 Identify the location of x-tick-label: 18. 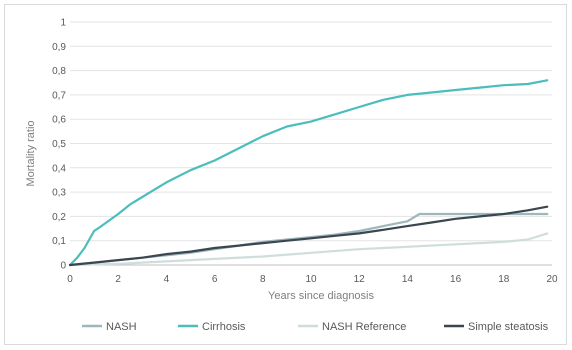
(504, 279).